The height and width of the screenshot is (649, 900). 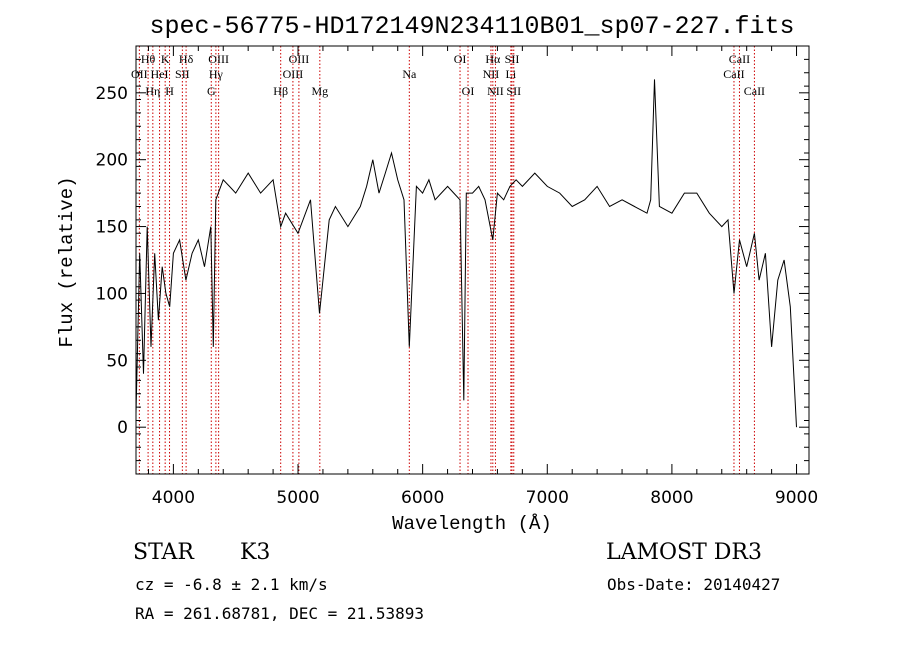 What do you see at coordinates (148, 59) in the screenshot?
I see `spectral-line-label: Hθ` at bounding box center [148, 59].